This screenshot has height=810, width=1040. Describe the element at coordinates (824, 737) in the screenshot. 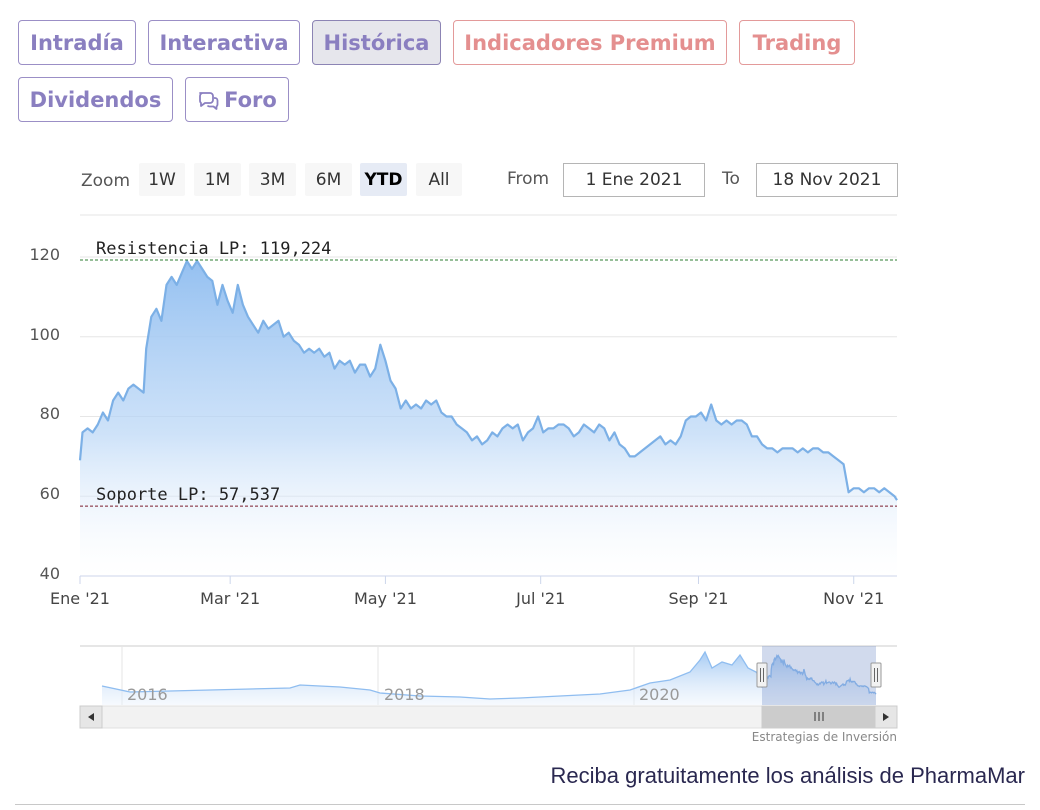

I see `chart-credits: Estrategias de Inversión` at that location.